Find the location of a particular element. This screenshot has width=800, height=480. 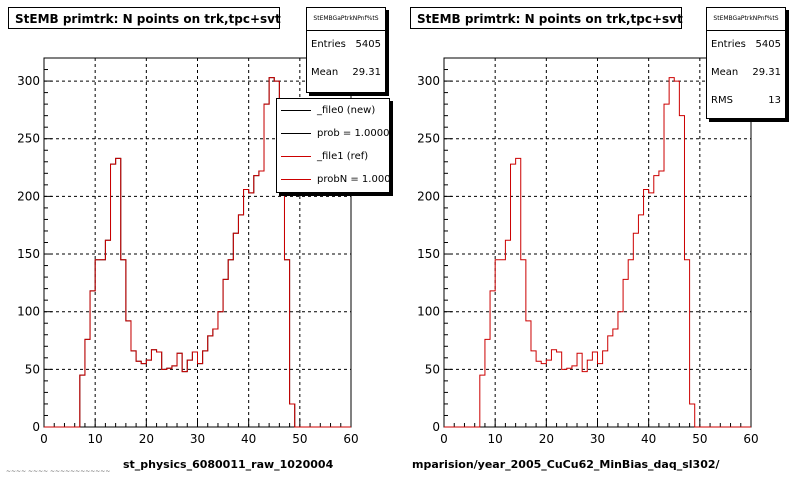

right-xtick-label-40: 40 is located at coordinates (648, 439).